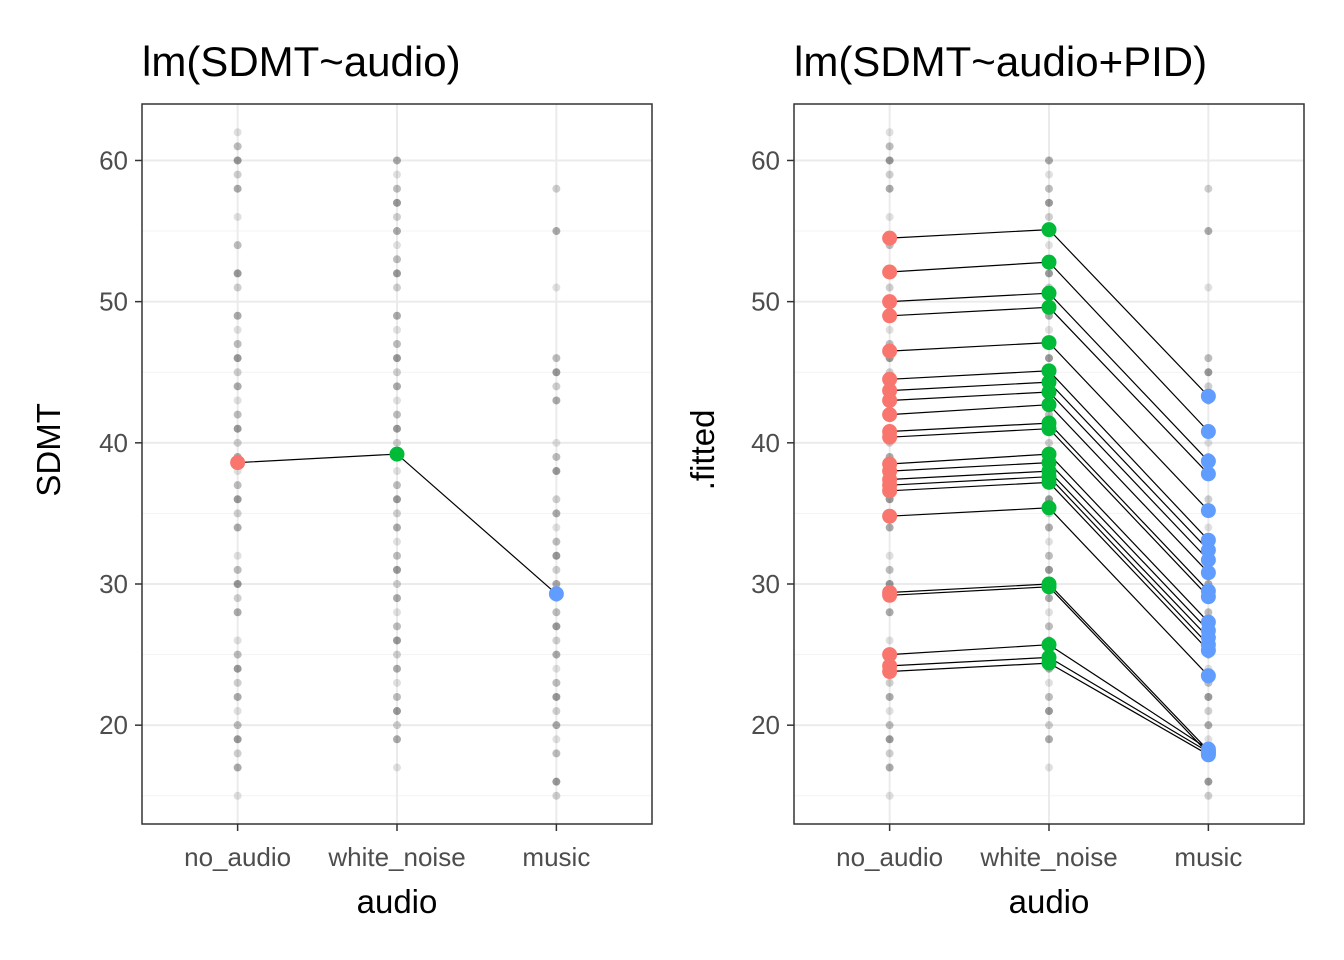  Describe the element at coordinates (48, 450) in the screenshot. I see `y-axis-title: SDMT` at that location.